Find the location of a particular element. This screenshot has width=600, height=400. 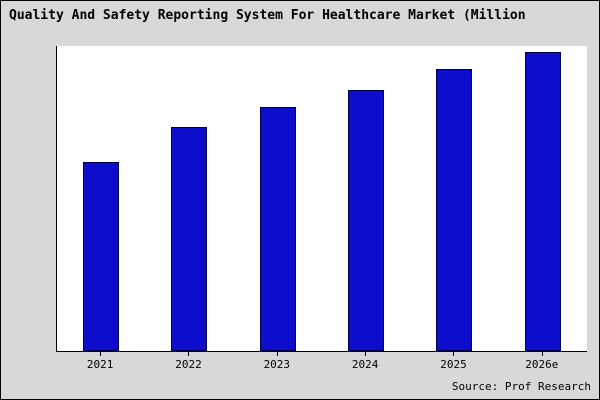

x-tick-label: 2023 is located at coordinates (277, 361).